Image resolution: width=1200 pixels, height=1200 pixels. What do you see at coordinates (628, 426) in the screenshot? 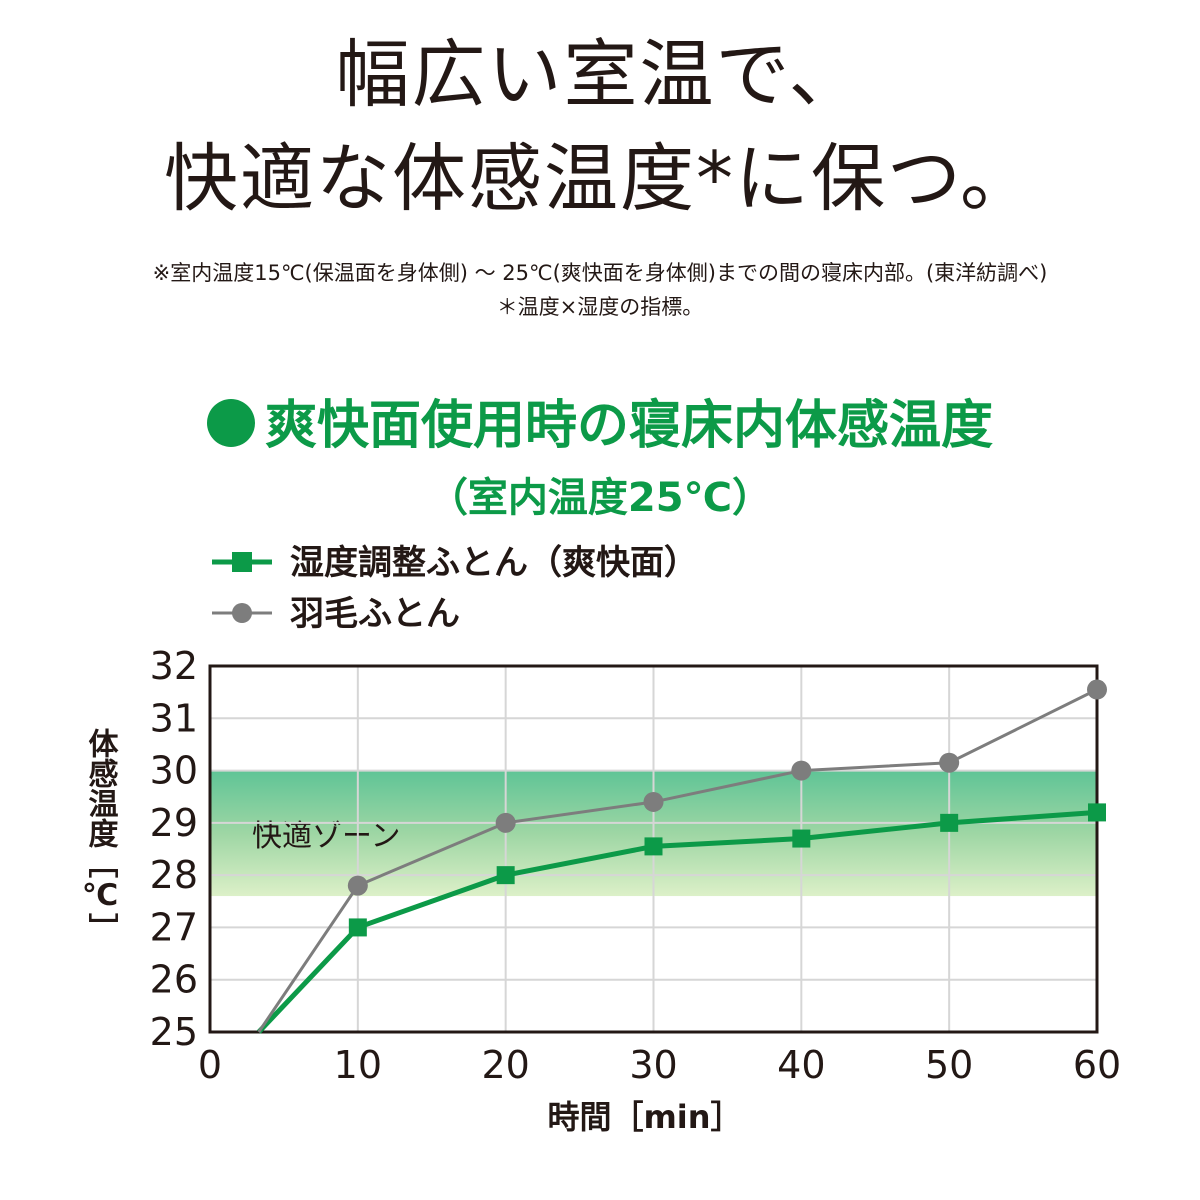
I see `chart-title: 爽快面使用時の寝床内体感温度` at bounding box center [628, 426].